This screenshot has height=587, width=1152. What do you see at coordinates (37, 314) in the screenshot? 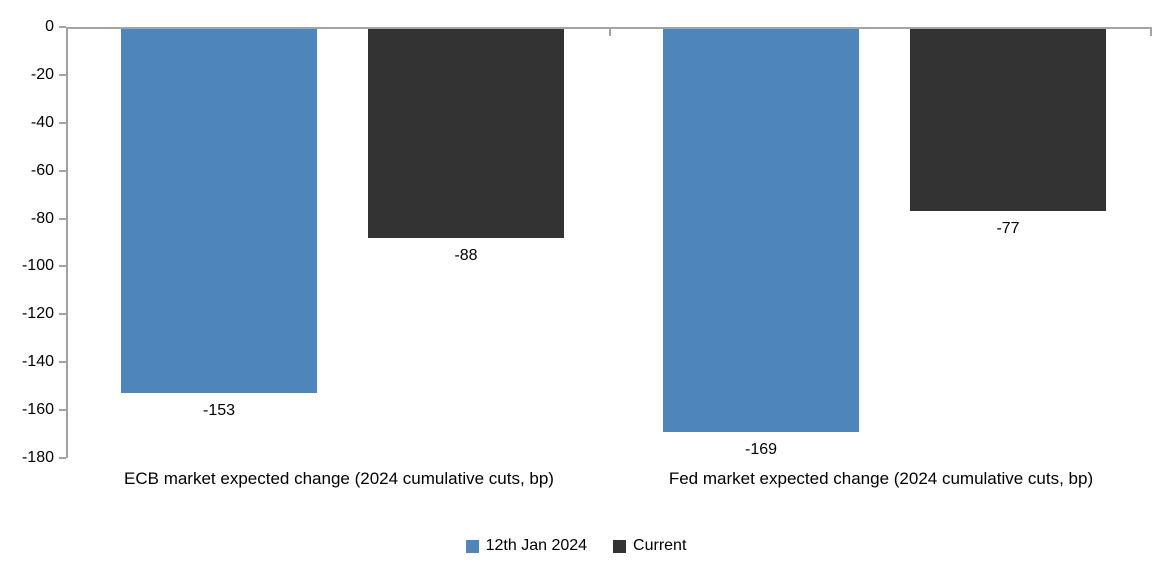
I see `y-axis-tick-label: -120` at bounding box center [37, 314].